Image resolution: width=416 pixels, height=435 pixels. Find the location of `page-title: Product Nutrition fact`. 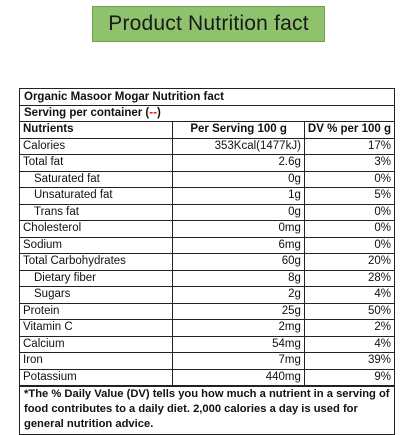

page-title: Product Nutrition fact is located at coordinates (208, 23).